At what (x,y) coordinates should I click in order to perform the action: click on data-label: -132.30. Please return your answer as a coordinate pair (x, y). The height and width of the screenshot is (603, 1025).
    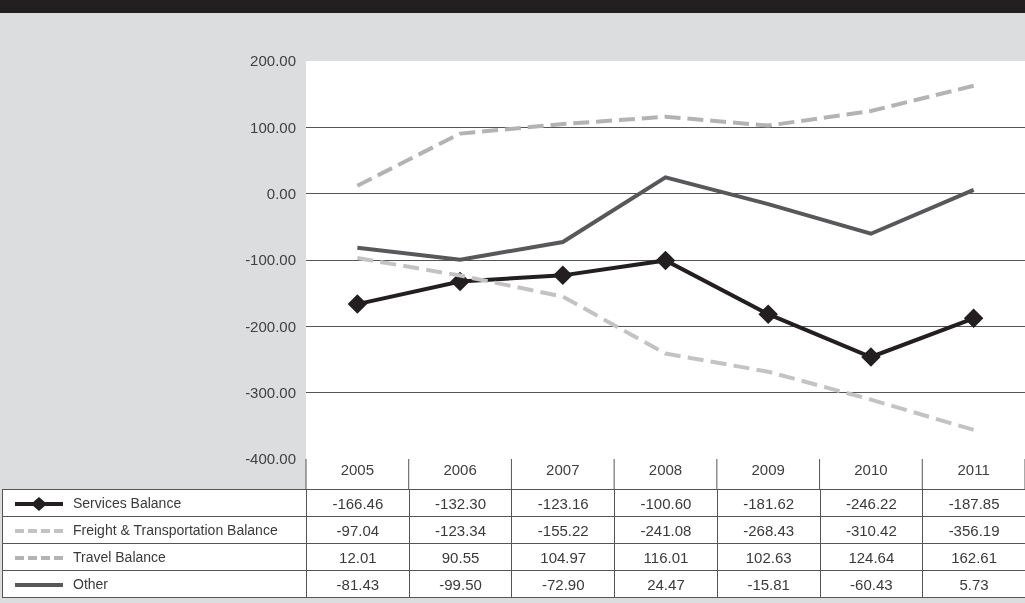
    Looking at the image, I should click on (460, 503).